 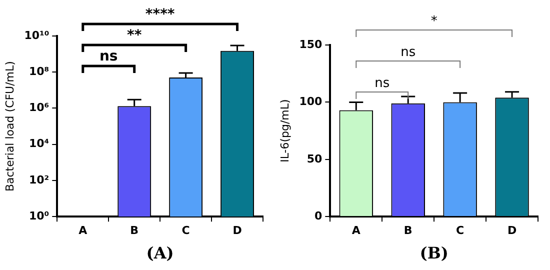 I want to click on y-tick-label: 10⁶, so click(x=39, y=107).